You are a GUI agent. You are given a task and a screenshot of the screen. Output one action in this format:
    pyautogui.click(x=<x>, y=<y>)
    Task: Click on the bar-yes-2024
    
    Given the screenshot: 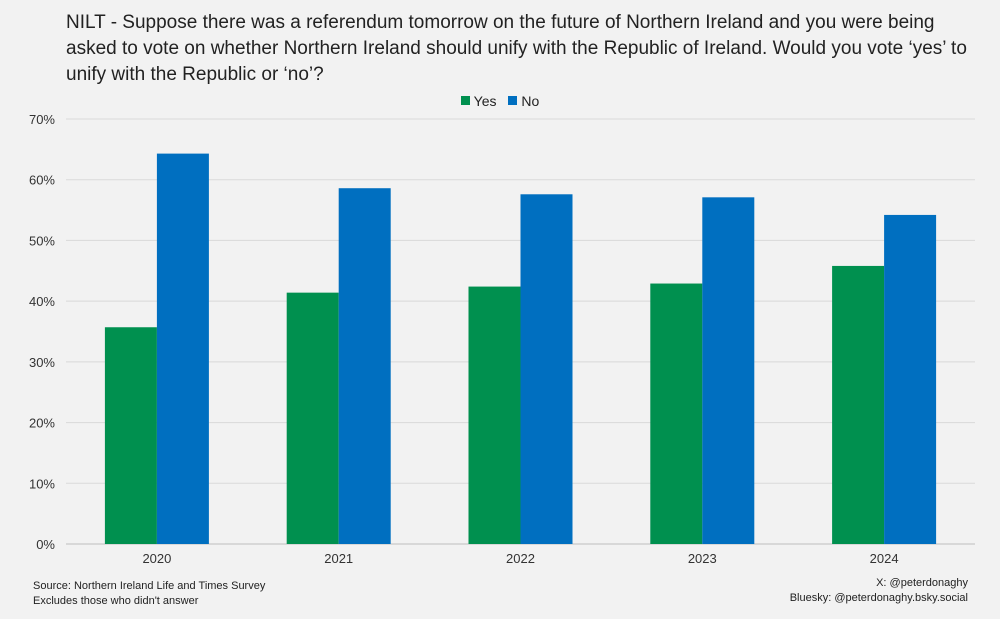 What is the action you would take?
    pyautogui.click(x=858, y=404)
    